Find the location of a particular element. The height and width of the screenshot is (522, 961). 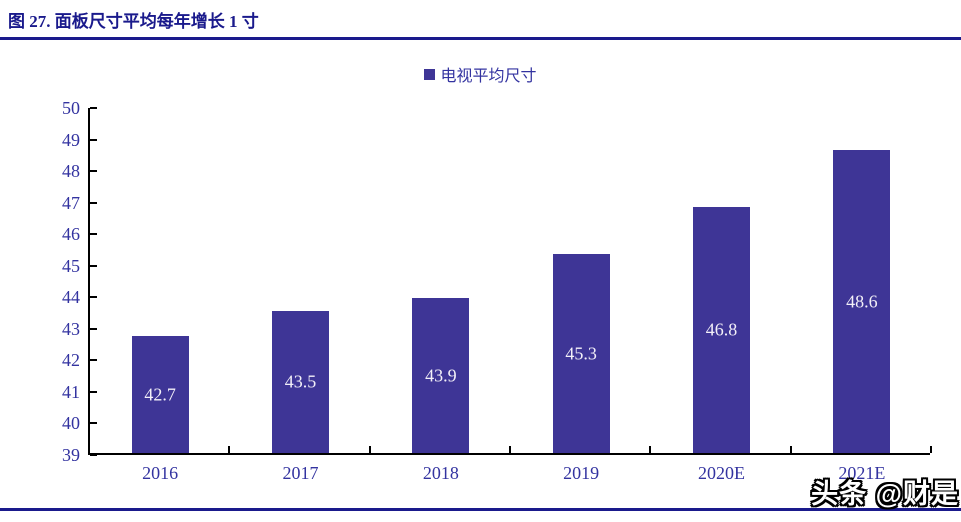

bar: 43.9 is located at coordinates (441, 375).